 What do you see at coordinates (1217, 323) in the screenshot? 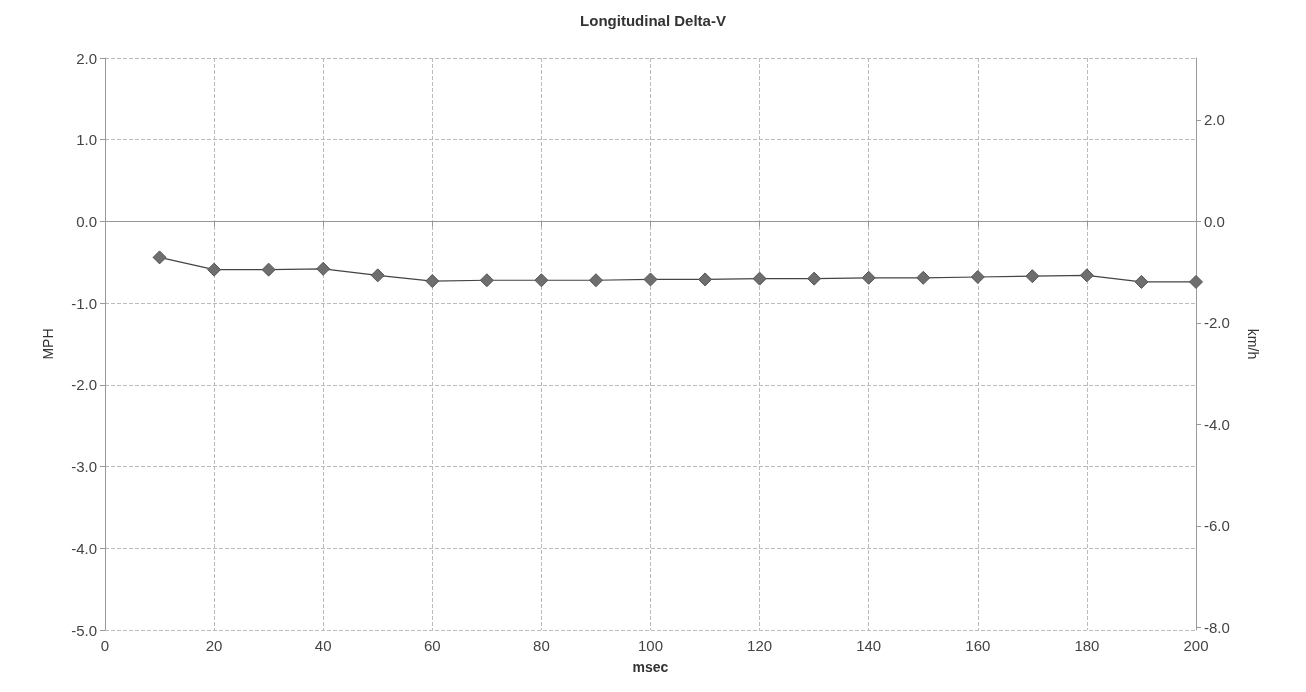
I see `y2-tick-label: -2.0` at bounding box center [1217, 323].